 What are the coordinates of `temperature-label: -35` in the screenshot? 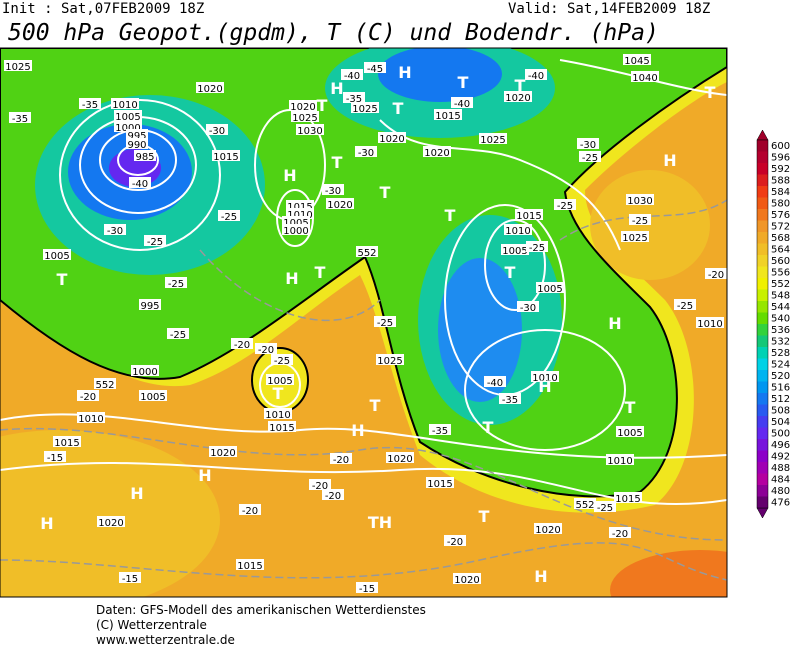 It's located at (354, 99).